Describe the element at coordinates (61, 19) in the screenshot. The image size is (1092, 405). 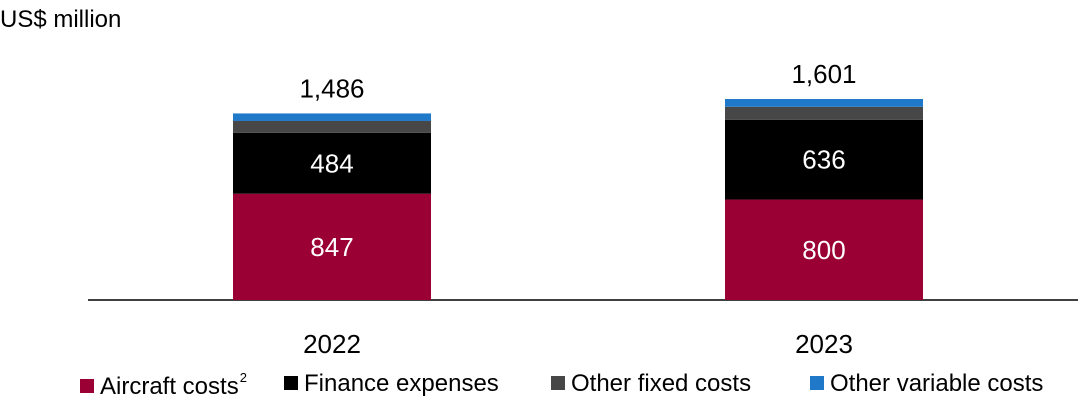
I see `unit-label: US$ million` at that location.